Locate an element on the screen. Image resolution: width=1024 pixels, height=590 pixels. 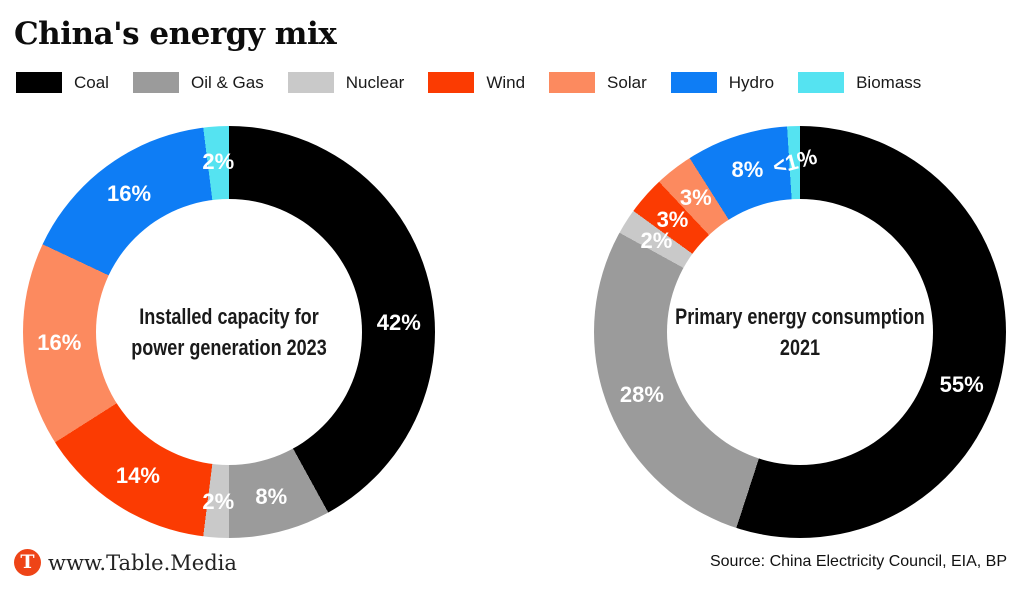
donut-center-title: Primary energy consumption 2021 is located at coordinates (800, 332).